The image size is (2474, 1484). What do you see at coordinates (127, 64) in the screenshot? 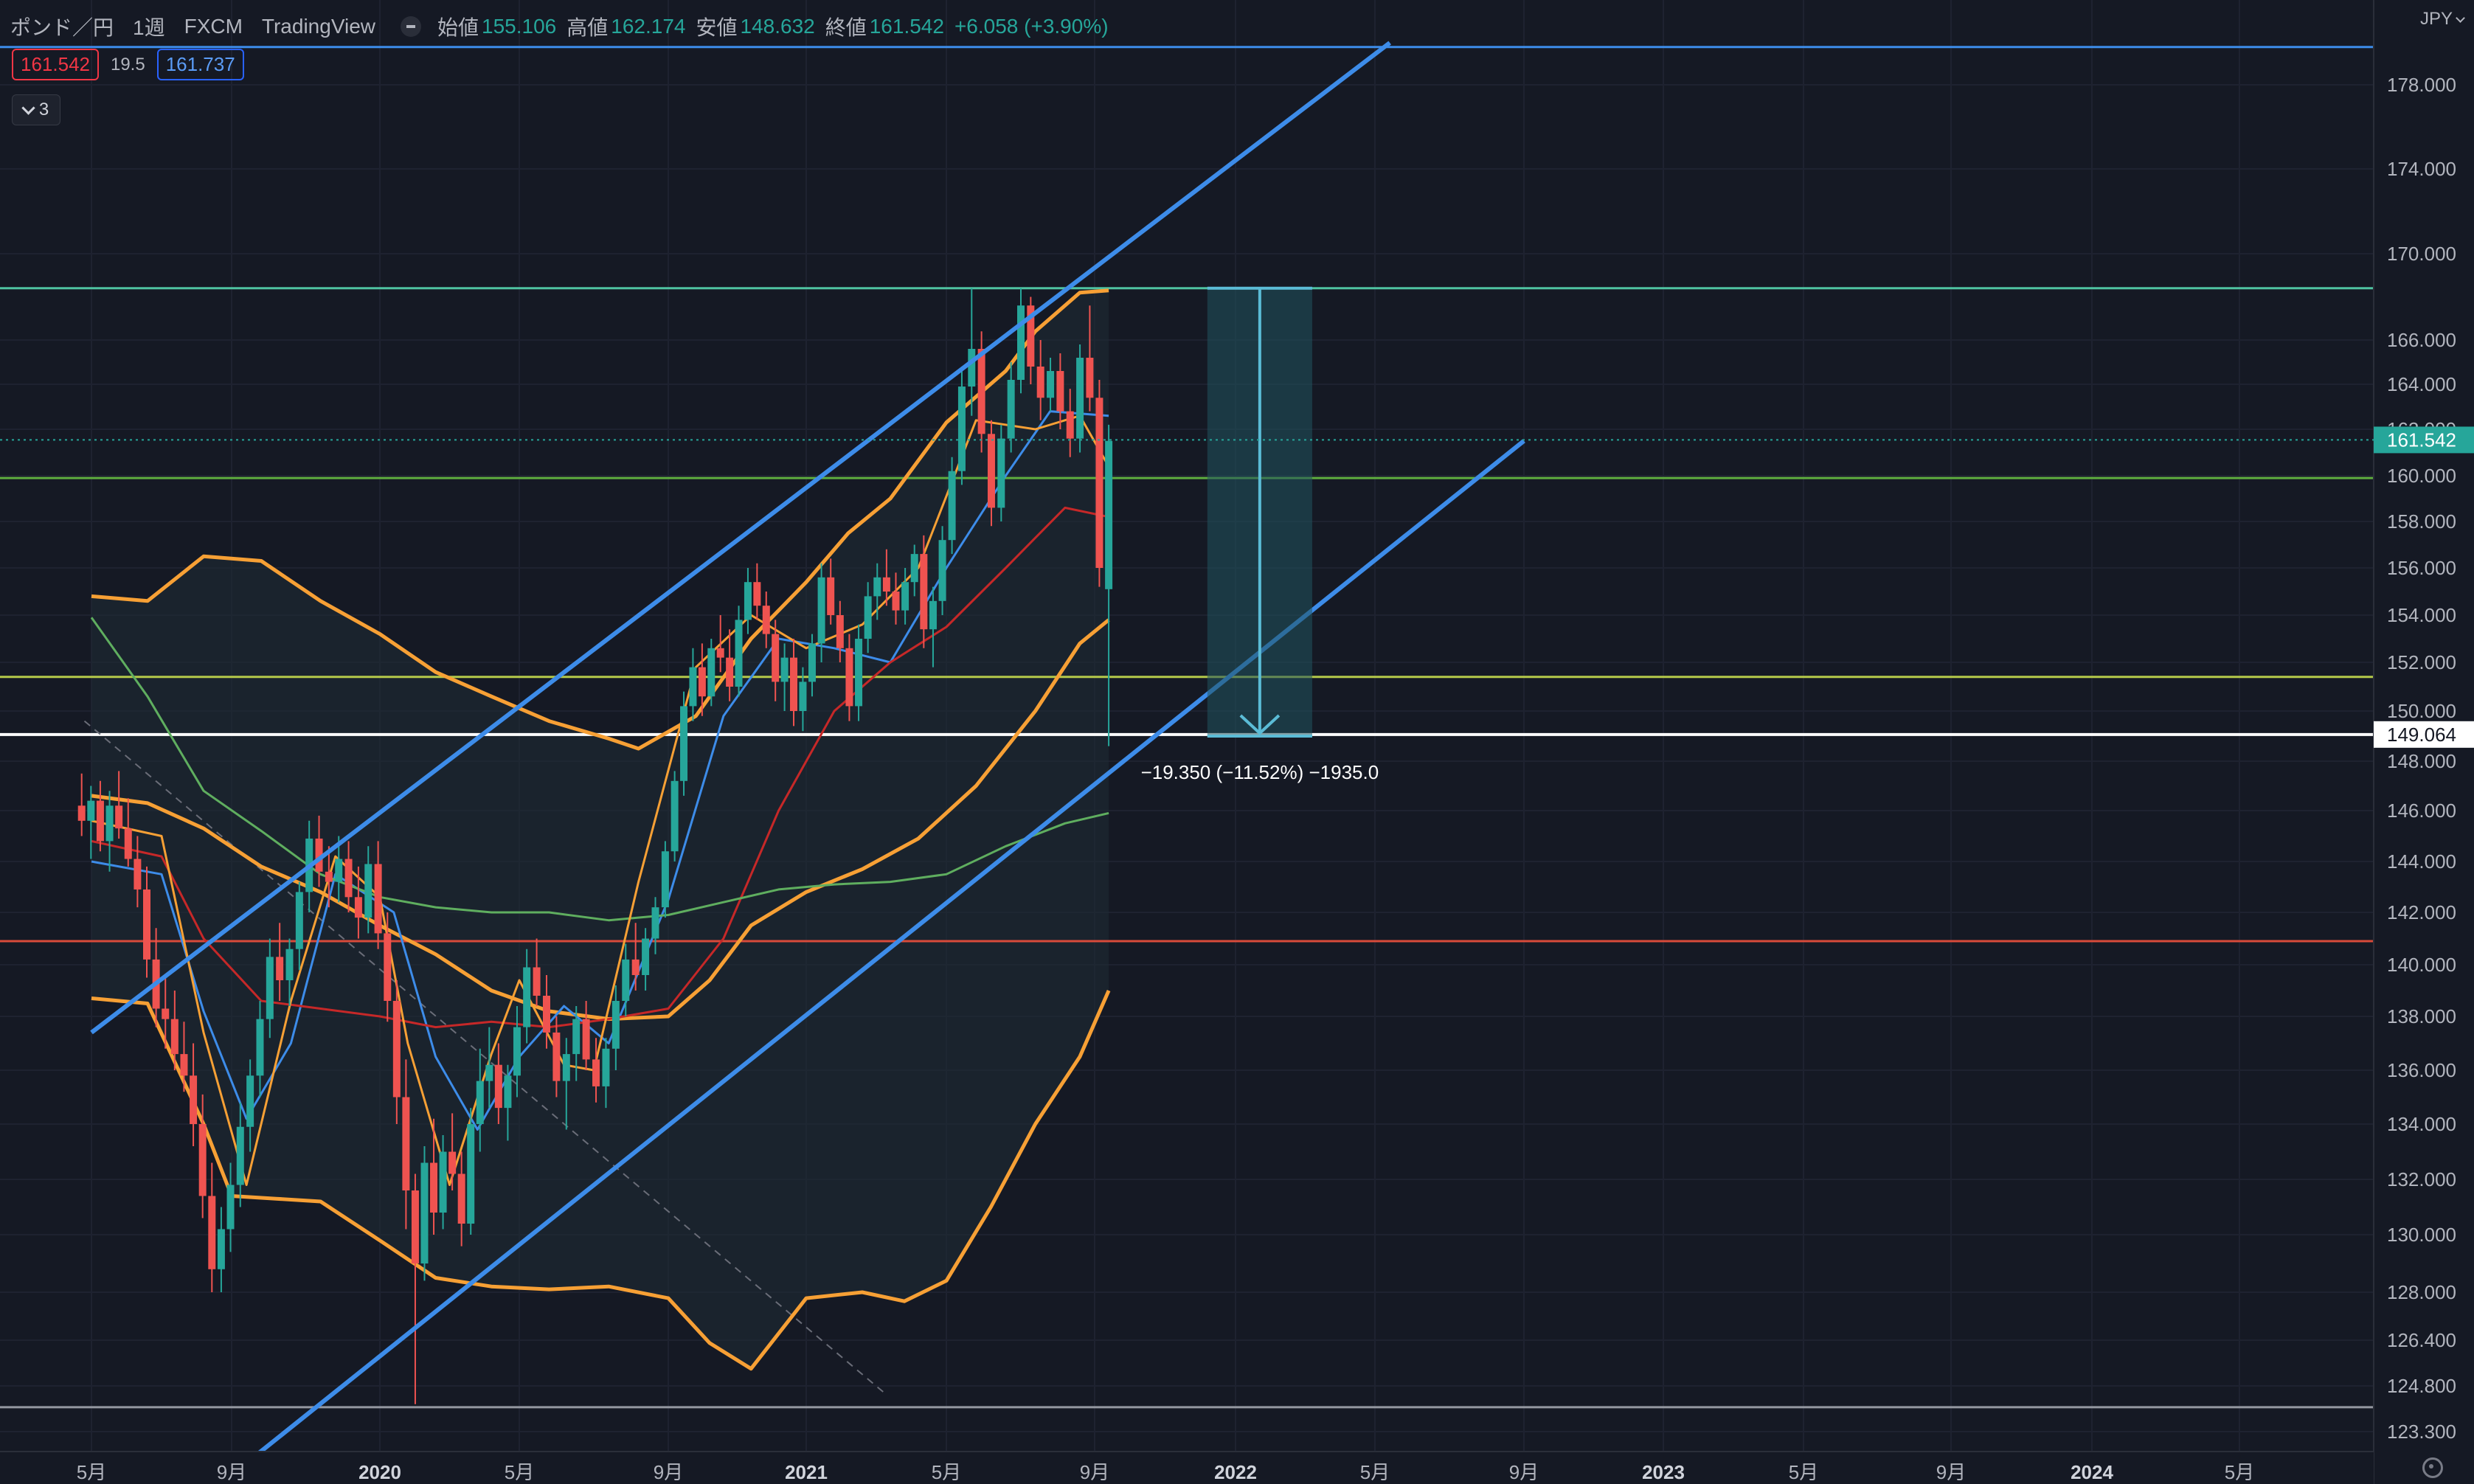
I see `spread-value: 19.5` at bounding box center [127, 64].